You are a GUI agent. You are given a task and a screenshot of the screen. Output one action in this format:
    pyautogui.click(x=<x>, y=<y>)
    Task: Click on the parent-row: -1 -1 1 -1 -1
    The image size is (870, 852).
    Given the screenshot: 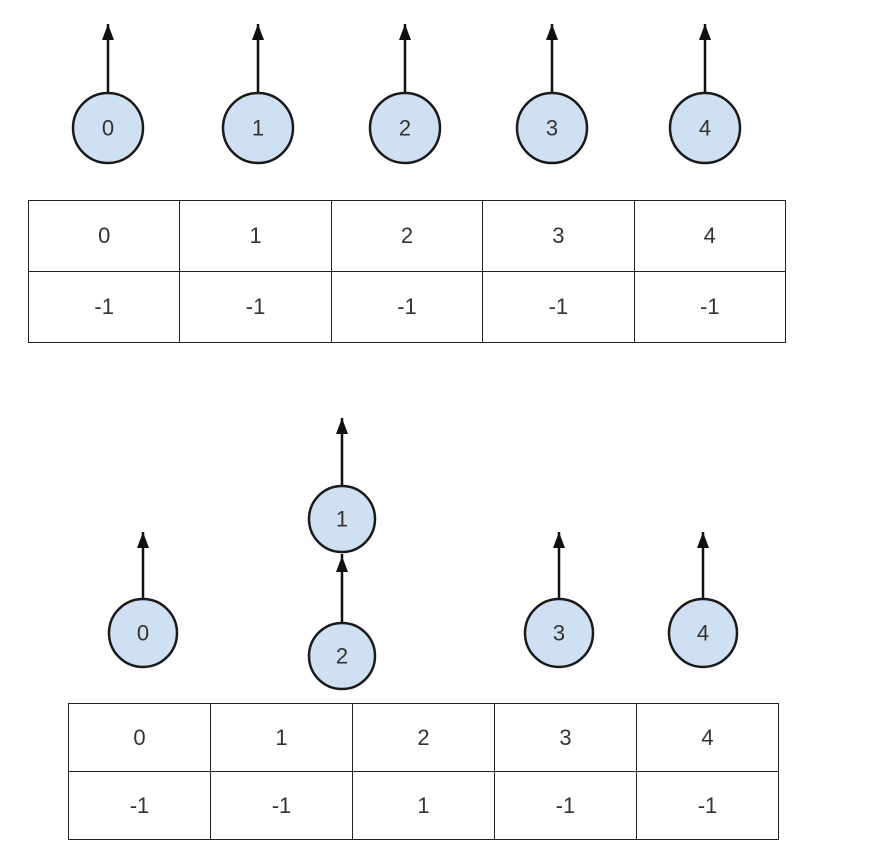 What is the action you would take?
    pyautogui.click(x=423, y=805)
    